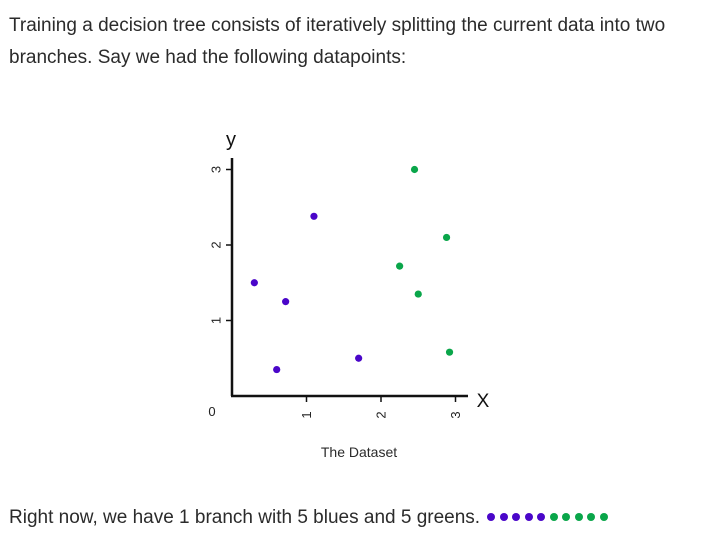 The height and width of the screenshot is (551, 722). What do you see at coordinates (216, 169) in the screenshot?
I see `y-tick-label: 3` at bounding box center [216, 169].